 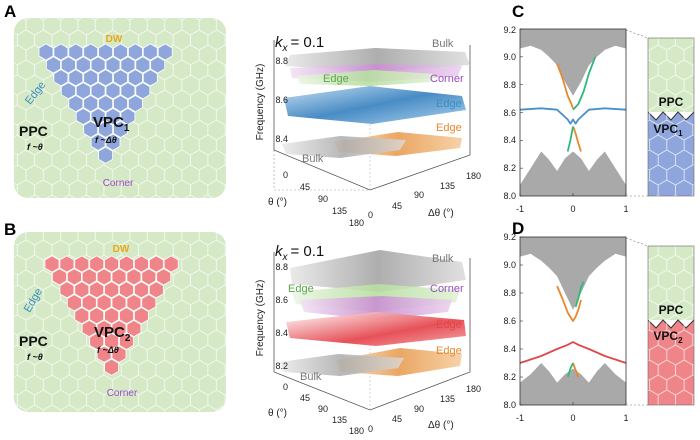 What do you see at coordinates (509, 405) in the screenshot?
I see `y-tick: 8.0` at bounding box center [509, 405].